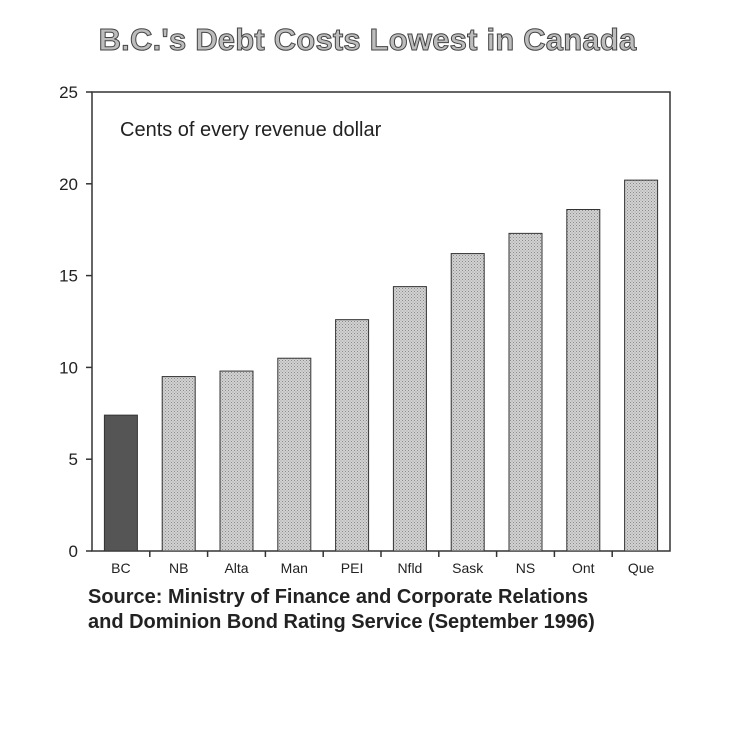 The image size is (735, 732). I want to click on chart-title: B.C.'s Debt Costs Lowest in Canada, so click(367, 40).